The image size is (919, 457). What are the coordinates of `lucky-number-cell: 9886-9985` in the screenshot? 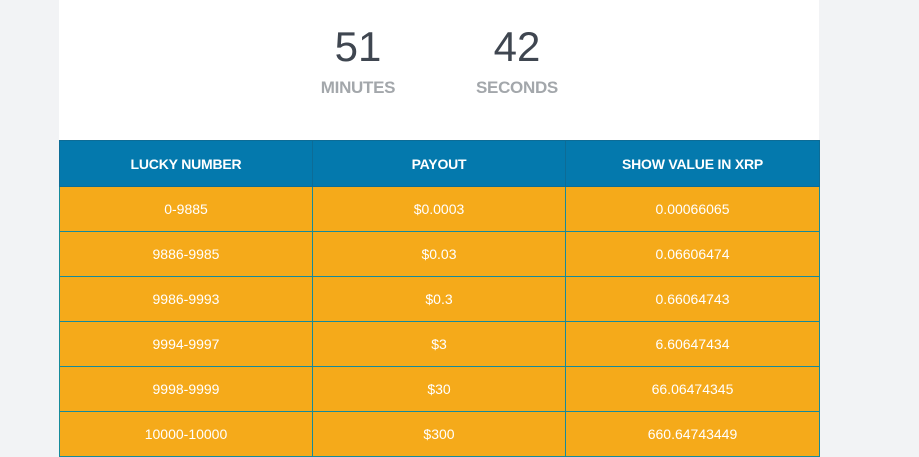 It's located at (186, 254).